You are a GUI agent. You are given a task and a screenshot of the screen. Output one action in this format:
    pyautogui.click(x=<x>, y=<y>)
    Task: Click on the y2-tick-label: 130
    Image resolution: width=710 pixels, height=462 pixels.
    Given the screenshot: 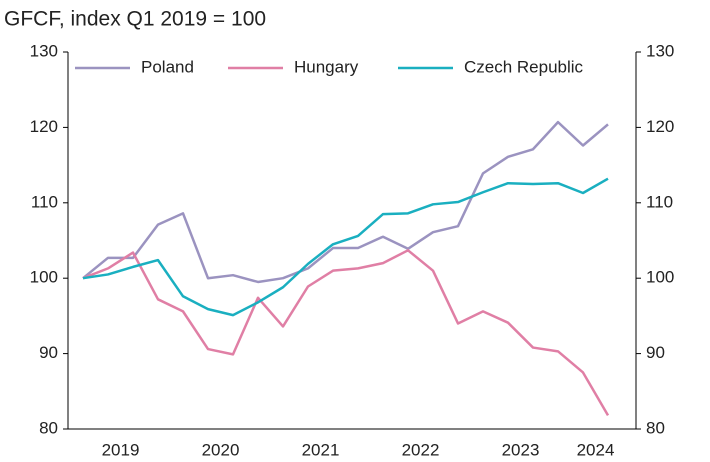 What is the action you would take?
    pyautogui.click(x=660, y=50)
    